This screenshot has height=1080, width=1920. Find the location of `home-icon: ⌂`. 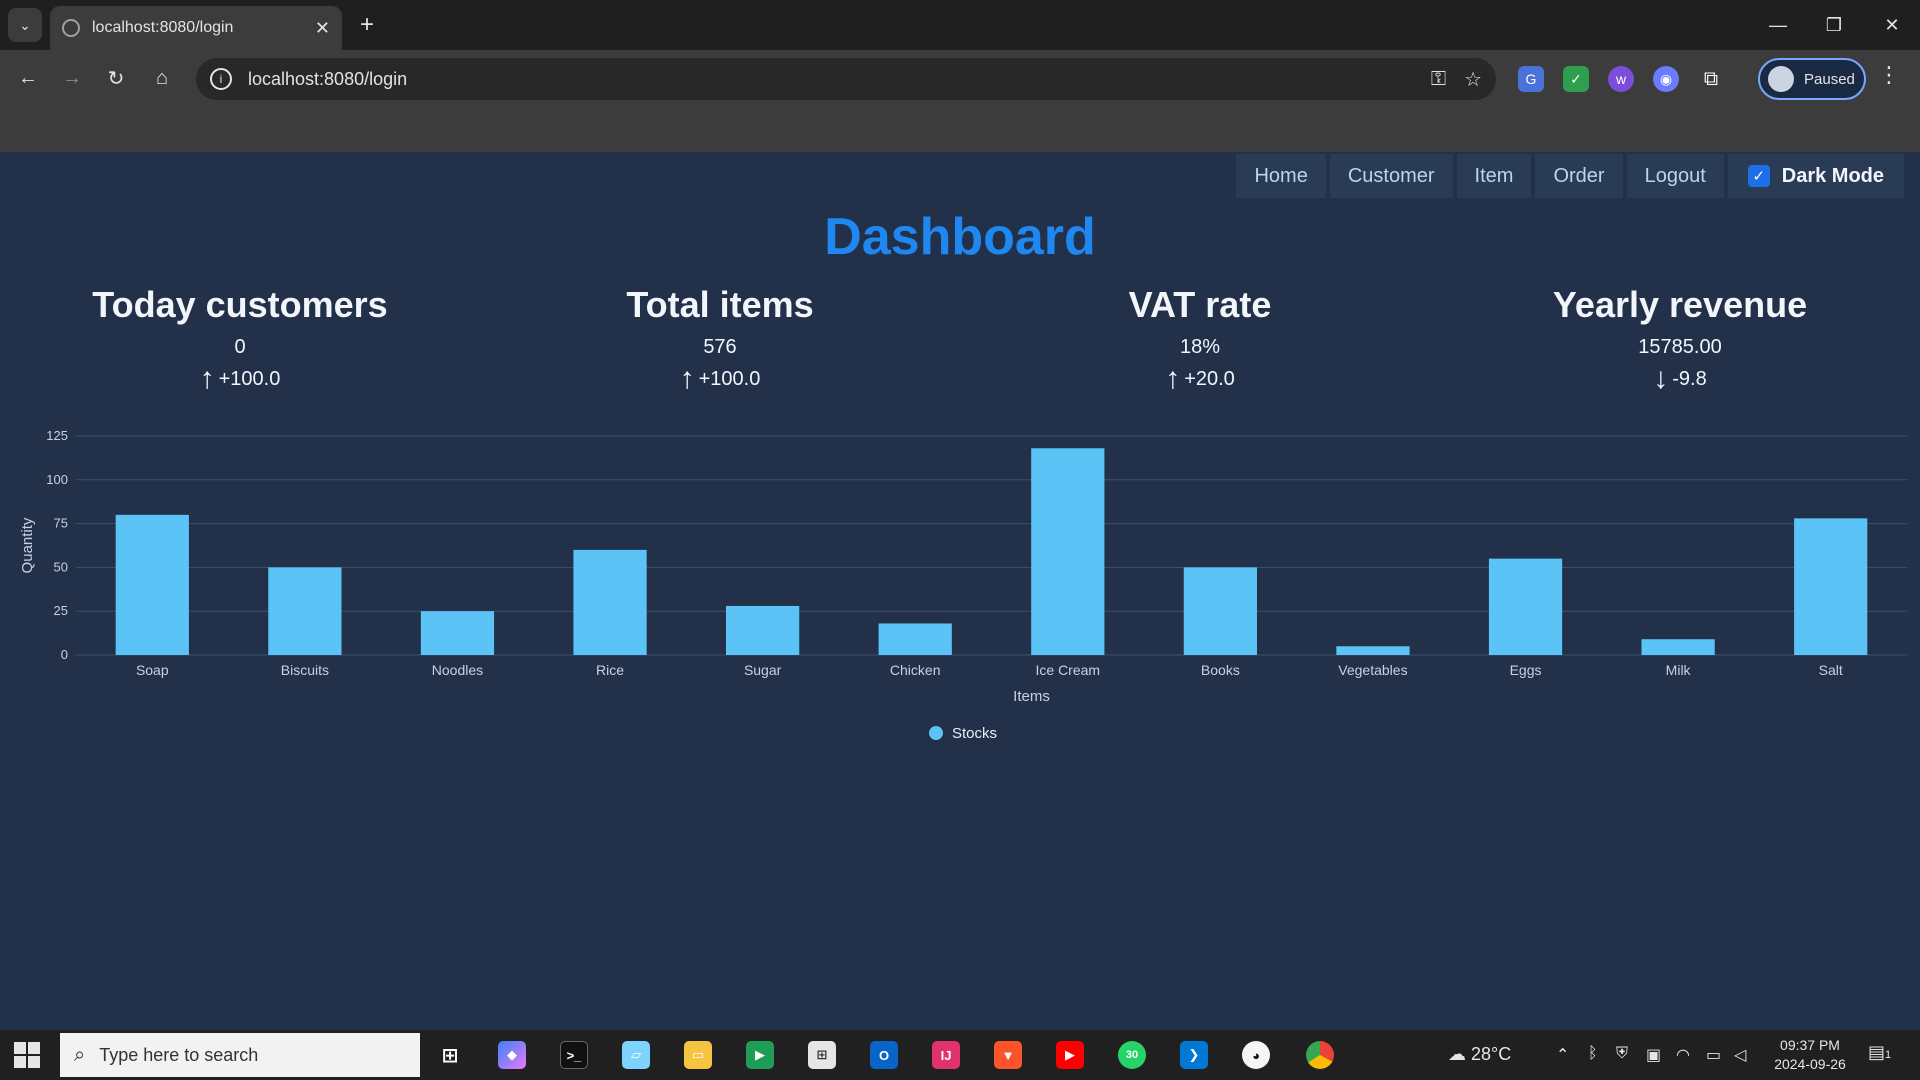

home-icon: ⌂ is located at coordinates (162, 77).